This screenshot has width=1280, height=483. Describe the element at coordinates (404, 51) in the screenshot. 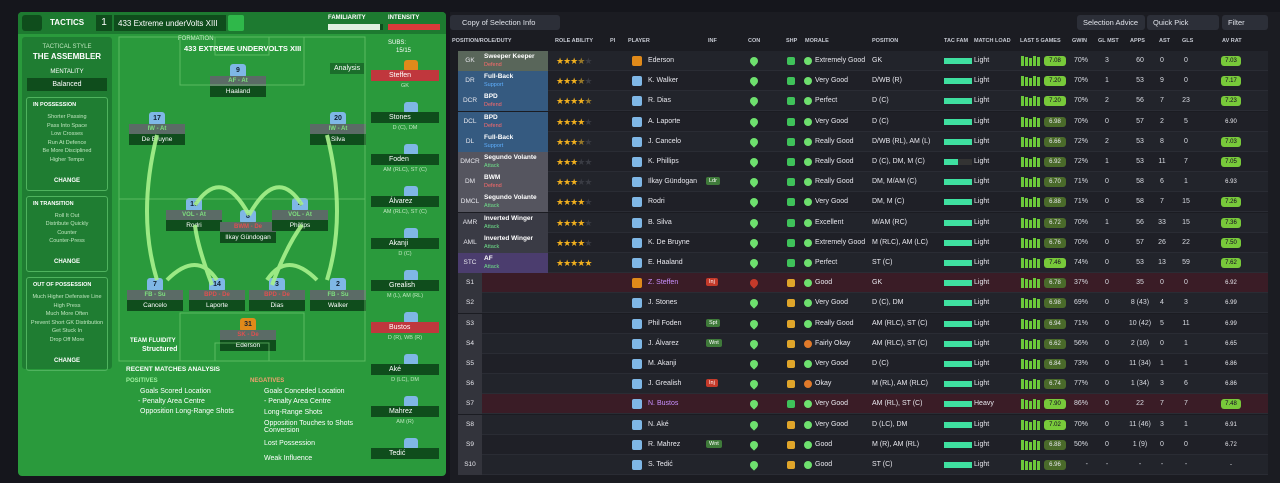

I see `subs-count: 15/15` at that location.